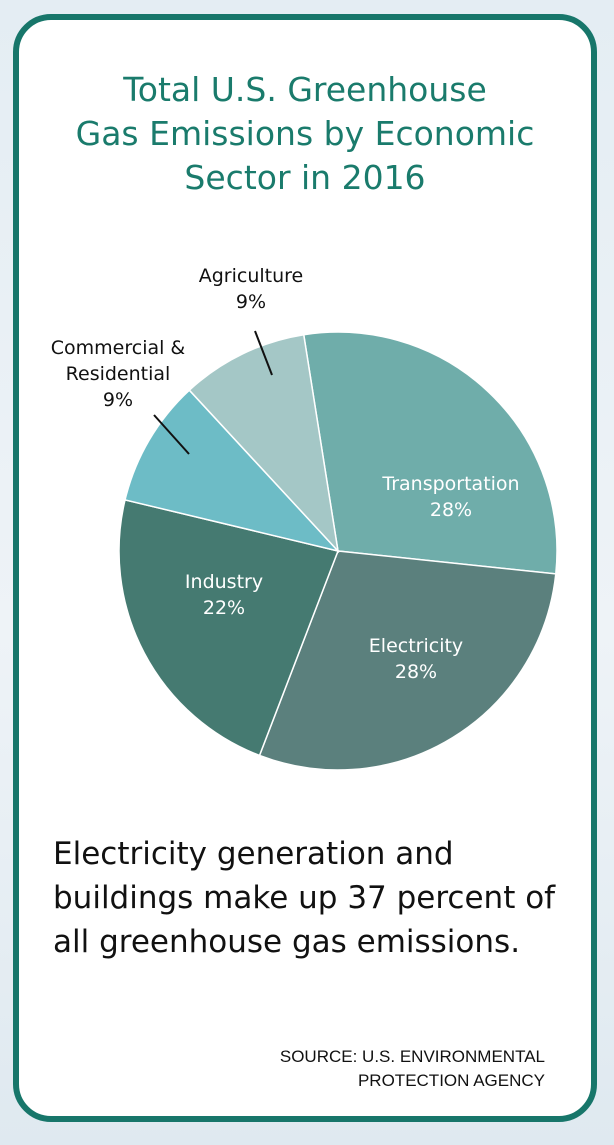 The height and width of the screenshot is (1145, 614). Describe the element at coordinates (430, 453) in the screenshot. I see `pie-slice-transportation` at that location.